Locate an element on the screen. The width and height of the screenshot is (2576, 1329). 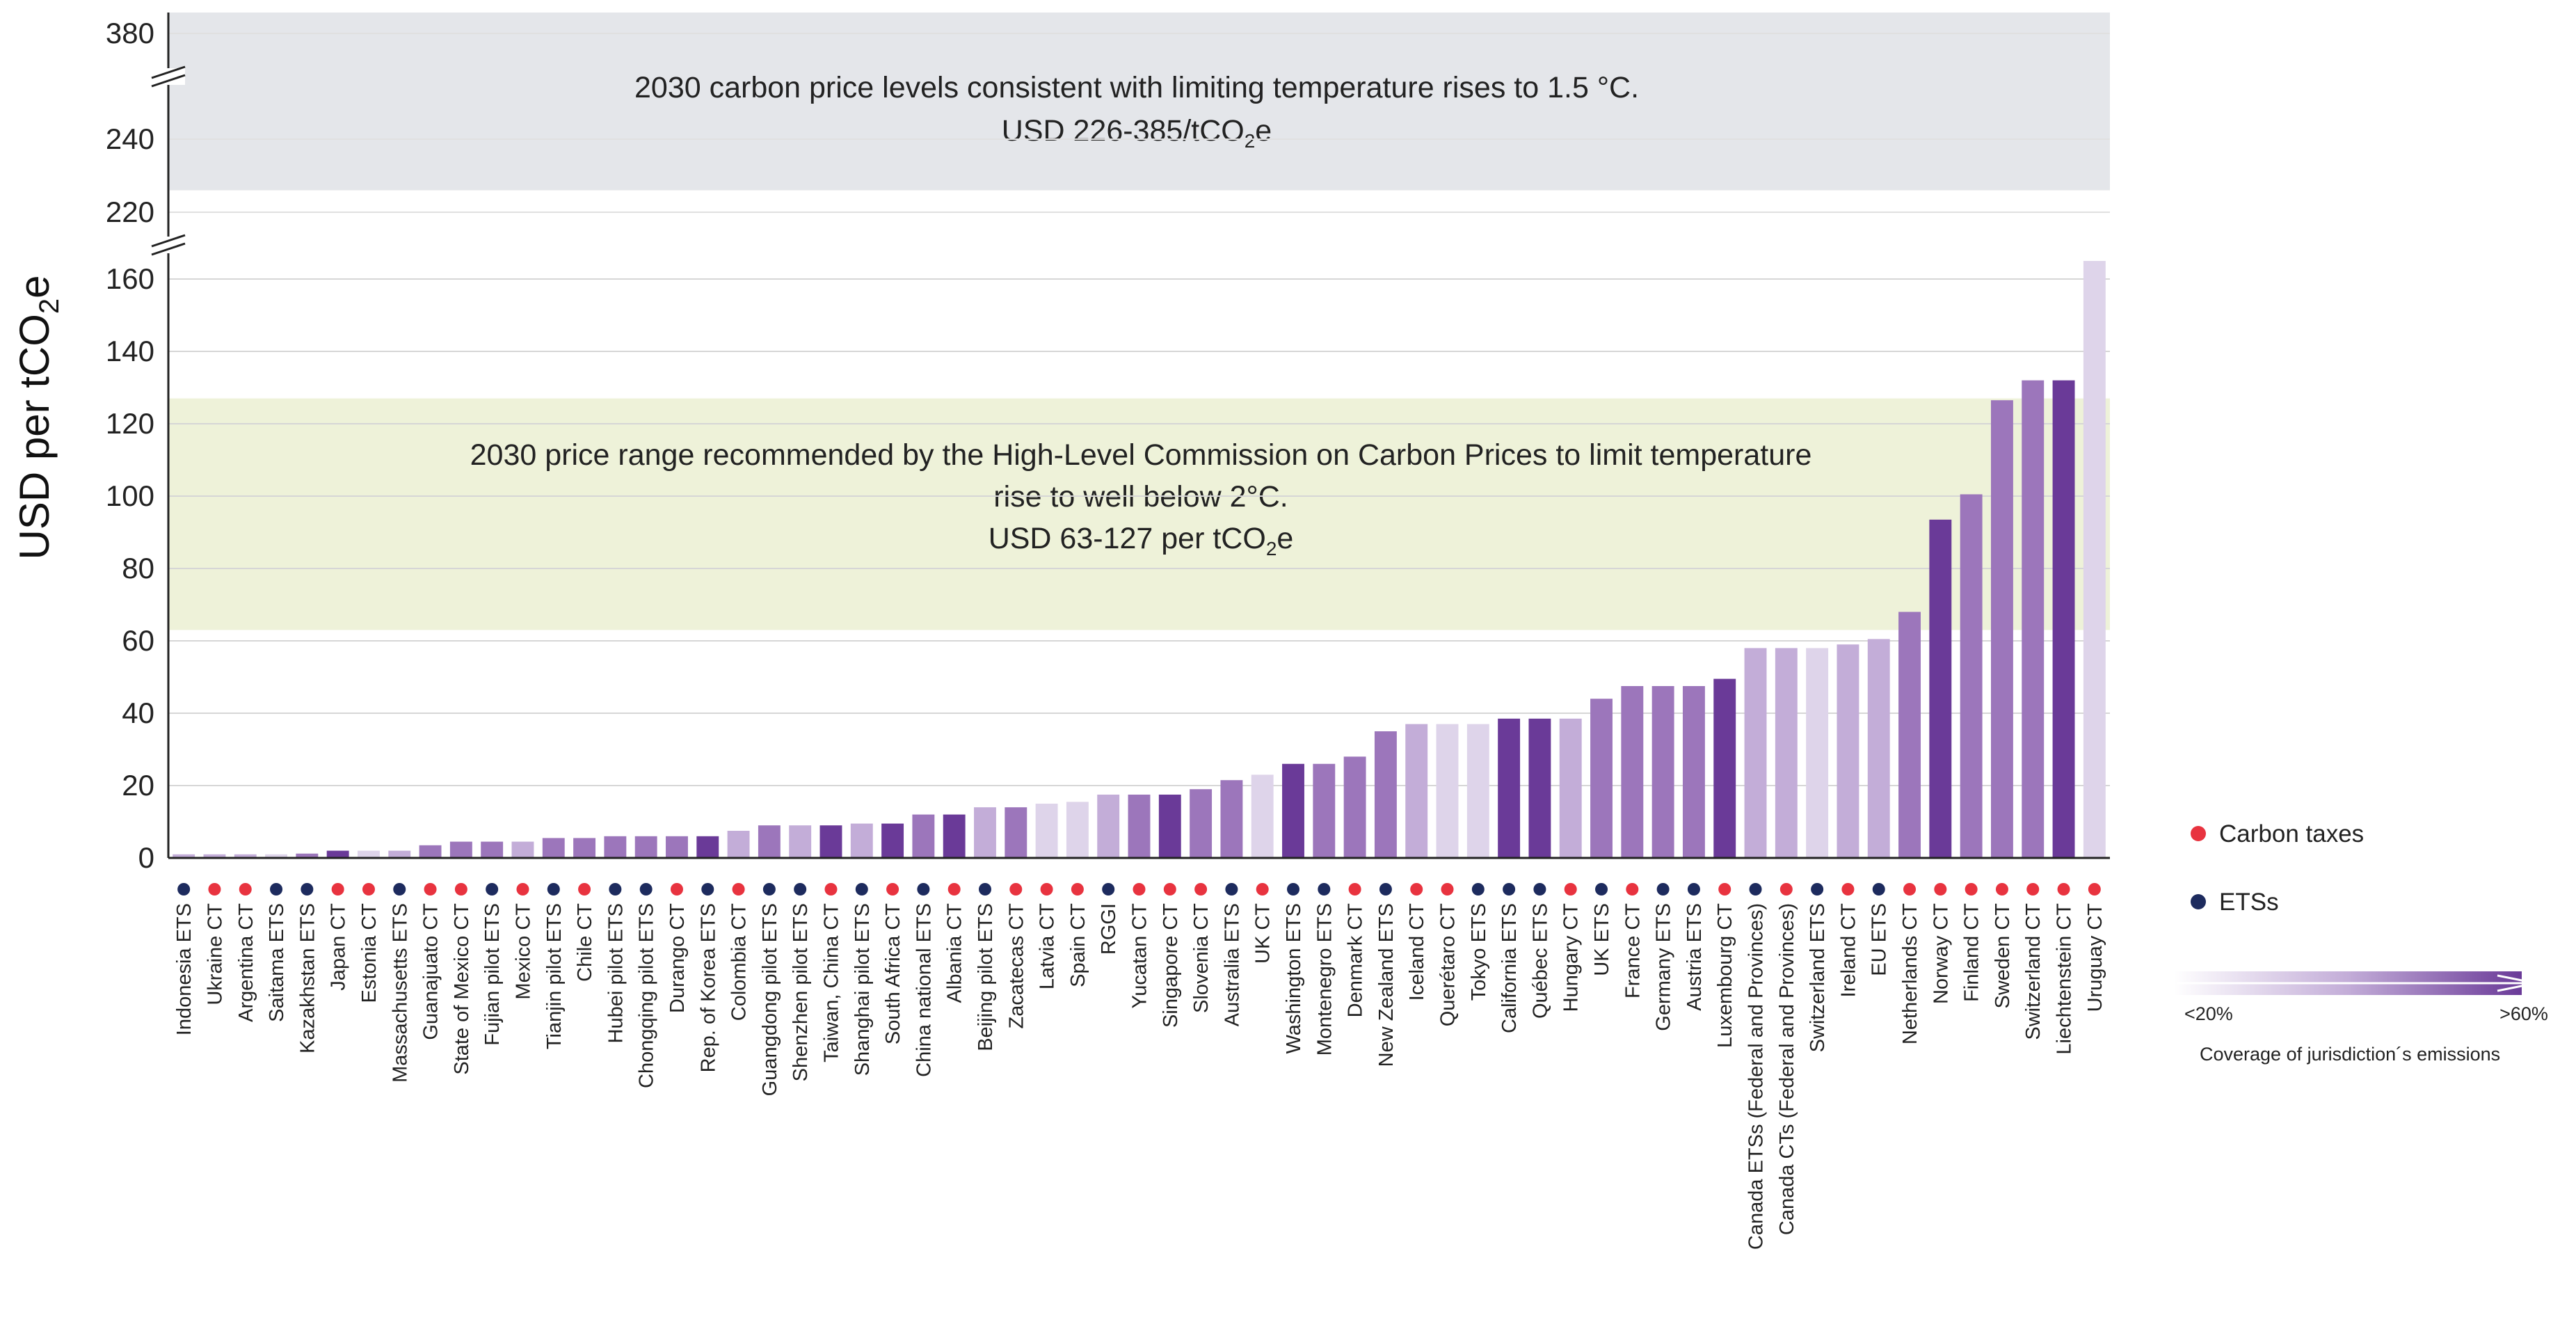
category-label: Argentina CT is located at coordinates (246, 962).